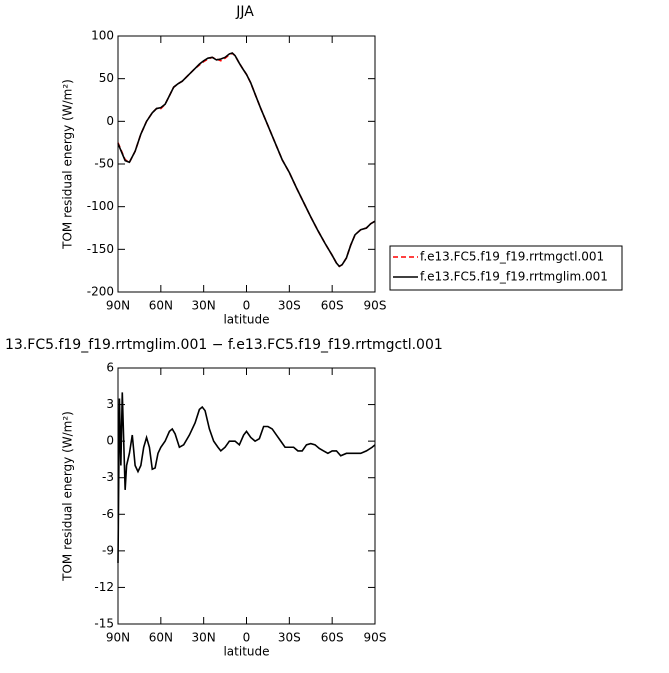 The image size is (669, 673). What do you see at coordinates (106, 78) in the screenshot?
I see `y-tick-label: 50` at bounding box center [106, 78].